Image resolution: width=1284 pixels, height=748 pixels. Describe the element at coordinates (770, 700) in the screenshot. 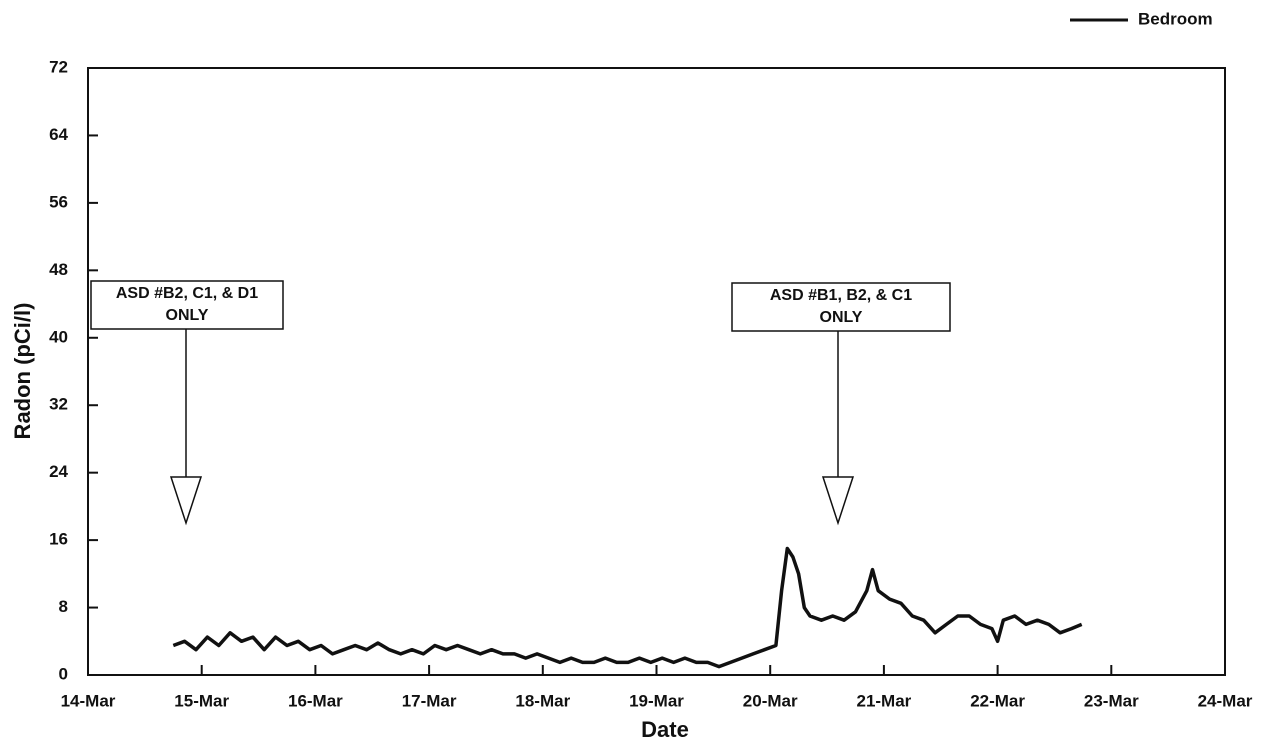

I see `x-tick-label: 20-Mar` at that location.